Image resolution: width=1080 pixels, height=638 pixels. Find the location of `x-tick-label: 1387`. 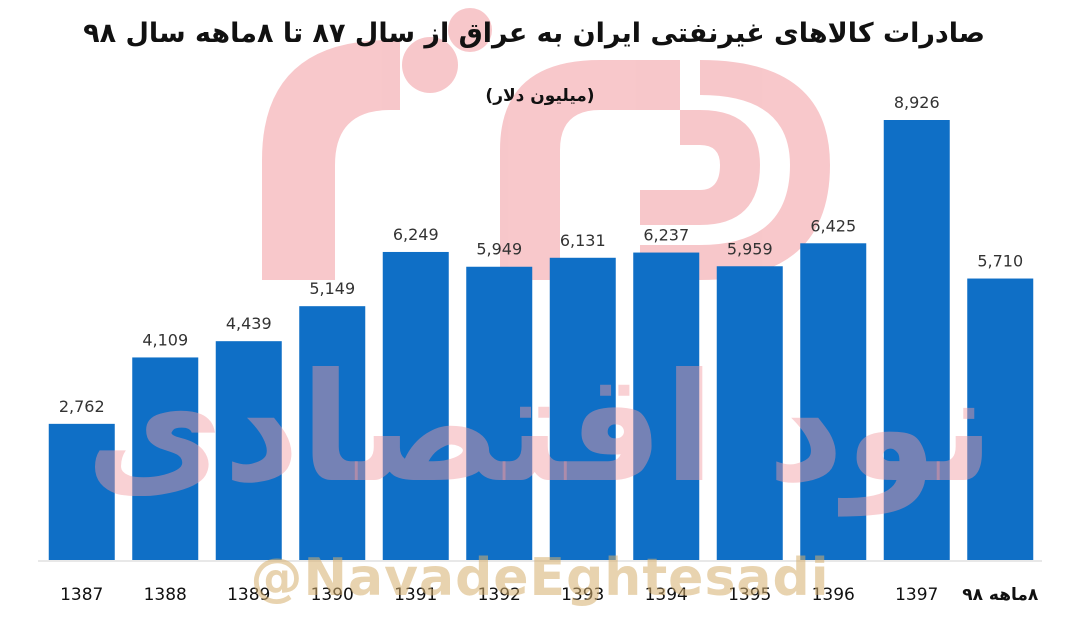

x-tick-label: 1387 is located at coordinates (81, 595).